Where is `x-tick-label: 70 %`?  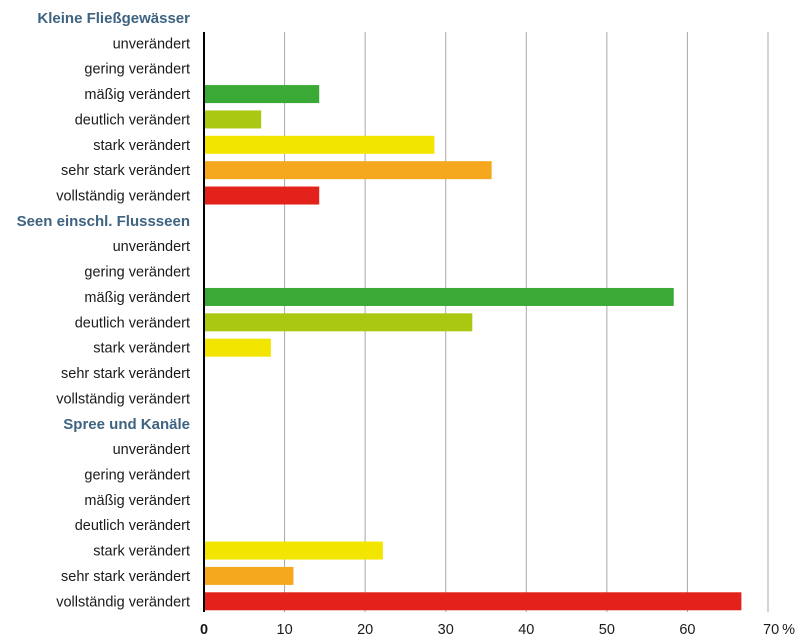
x-tick-label: 70 % is located at coordinates (779, 630).